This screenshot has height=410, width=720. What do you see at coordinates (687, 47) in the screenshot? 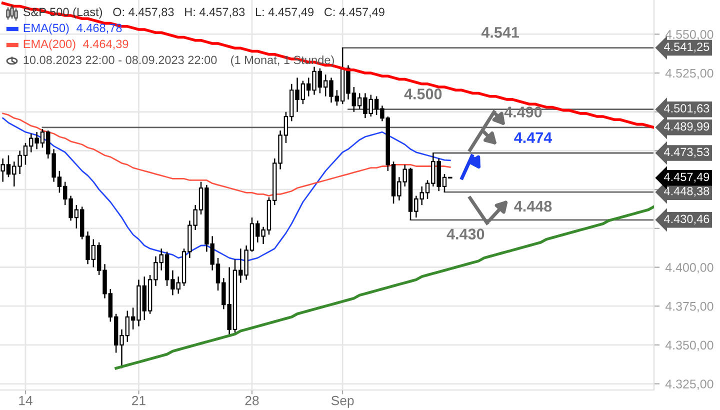
I see `text: 4.541,25` at bounding box center [687, 47].